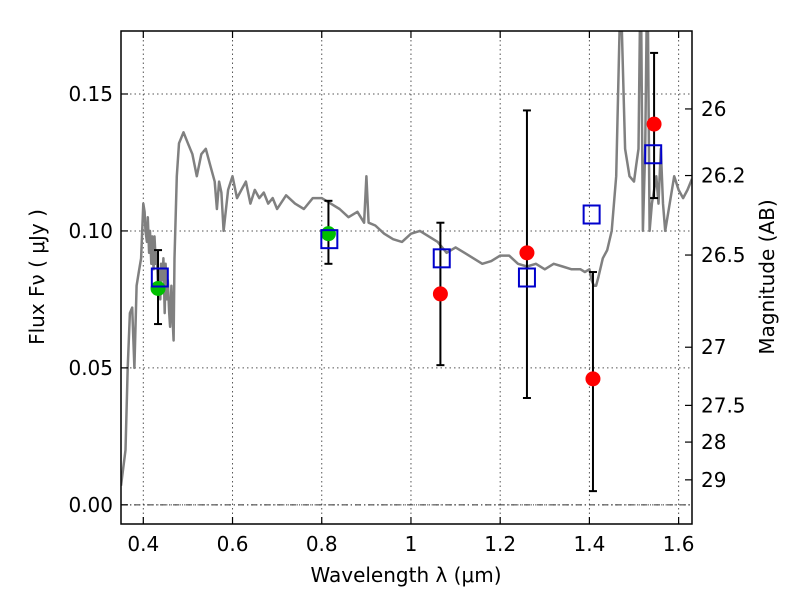 This screenshot has width=800, height=600. Describe the element at coordinates (713, 480) in the screenshot. I see `mag-tick-label: 29` at that location.